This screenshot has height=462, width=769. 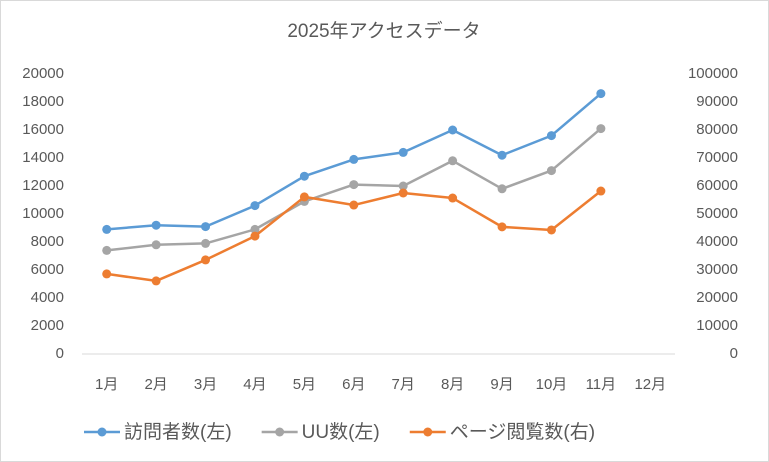 What do you see at coordinates (47, 297) in the screenshot?
I see `y-tick-label: 4000` at bounding box center [47, 297].